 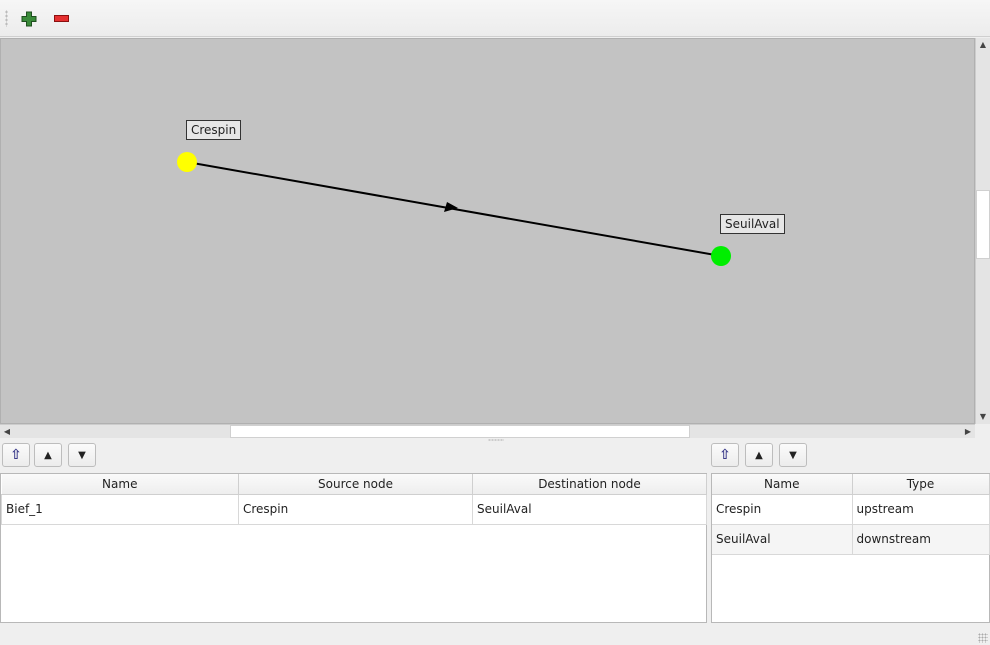 What do you see at coordinates (589, 484) in the screenshot?
I see `column-header-destination-node: Destination node` at bounding box center [589, 484].